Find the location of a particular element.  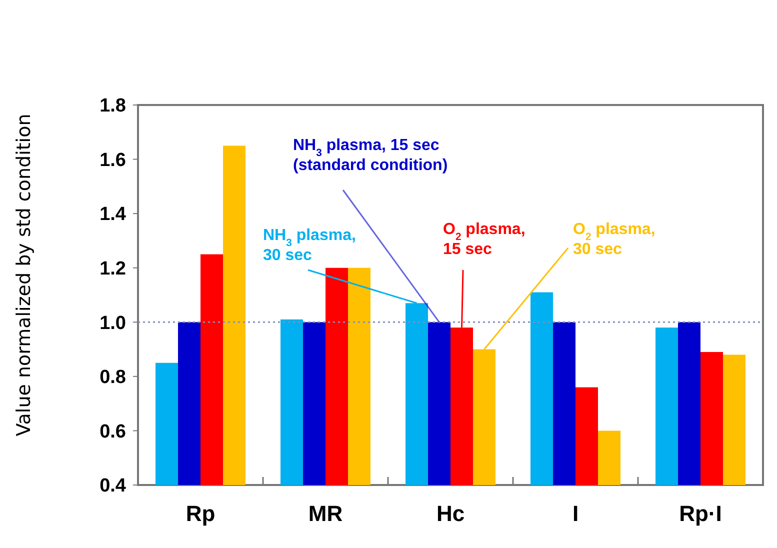

x-tick-label: MR is located at coordinates (325, 513).